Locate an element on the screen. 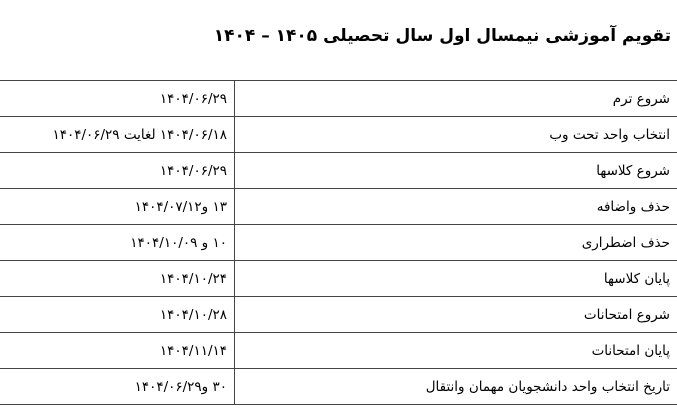  table-row: شروع ترم ۱۴۰۴/۰۶/۲۹ is located at coordinates (338, 98).